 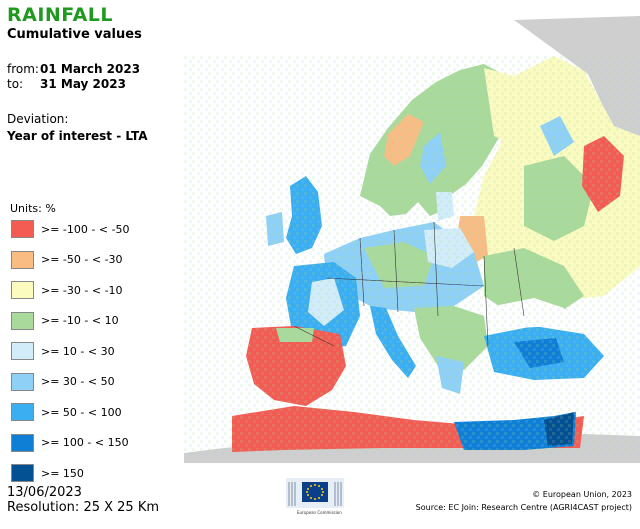 What do you see at coordinates (60, 15) in the screenshot?
I see `map-title: RAINFALL` at bounding box center [60, 15].